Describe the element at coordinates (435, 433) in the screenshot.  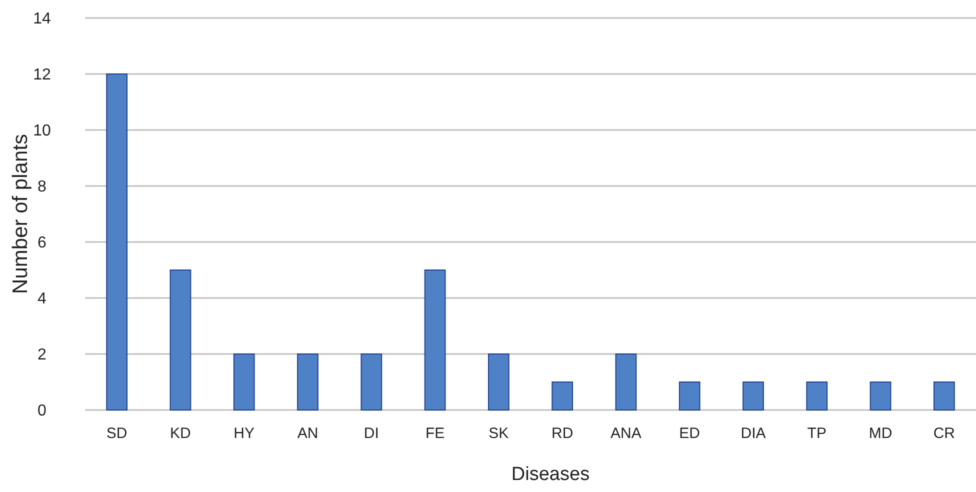
I see `x-tick-label: FE` at that location.